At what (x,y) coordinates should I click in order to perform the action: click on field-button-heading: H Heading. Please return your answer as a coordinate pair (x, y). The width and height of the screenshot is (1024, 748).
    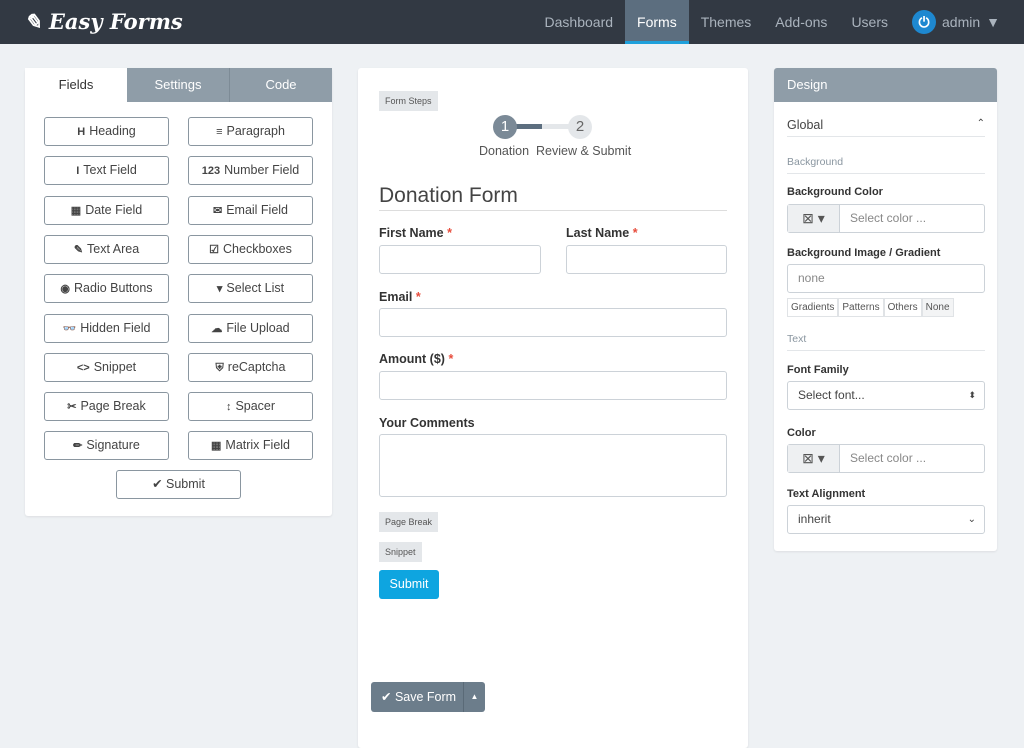
    Looking at the image, I should click on (106, 131).